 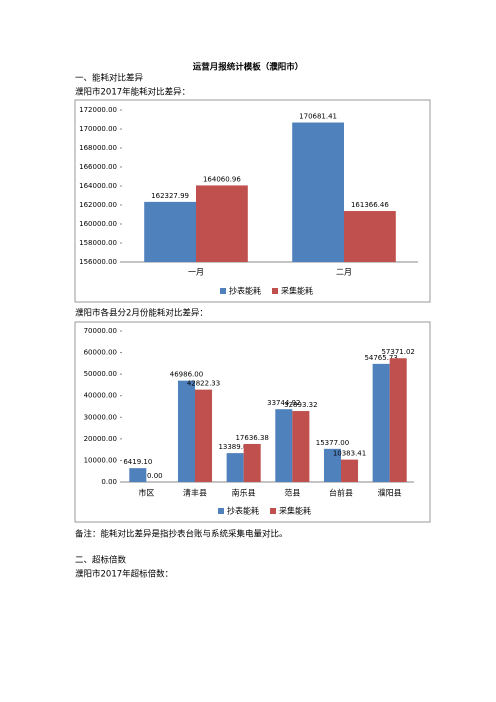 What do you see at coordinates (283, 403) in the screenshot?
I see `value-label: 33744.92` at bounding box center [283, 403].